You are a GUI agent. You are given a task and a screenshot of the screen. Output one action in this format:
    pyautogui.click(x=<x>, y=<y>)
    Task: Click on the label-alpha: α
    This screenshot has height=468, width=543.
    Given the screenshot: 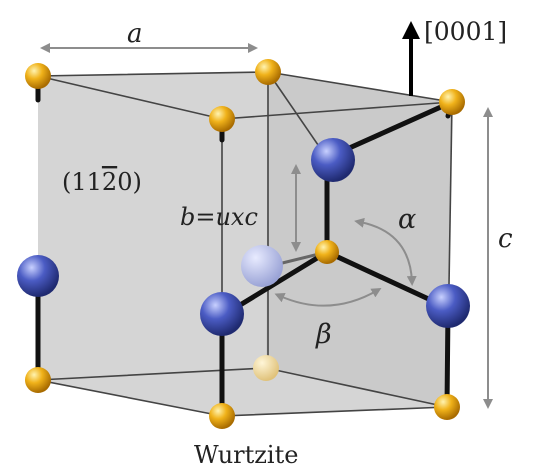 What is the action you would take?
    pyautogui.click(x=407, y=219)
    